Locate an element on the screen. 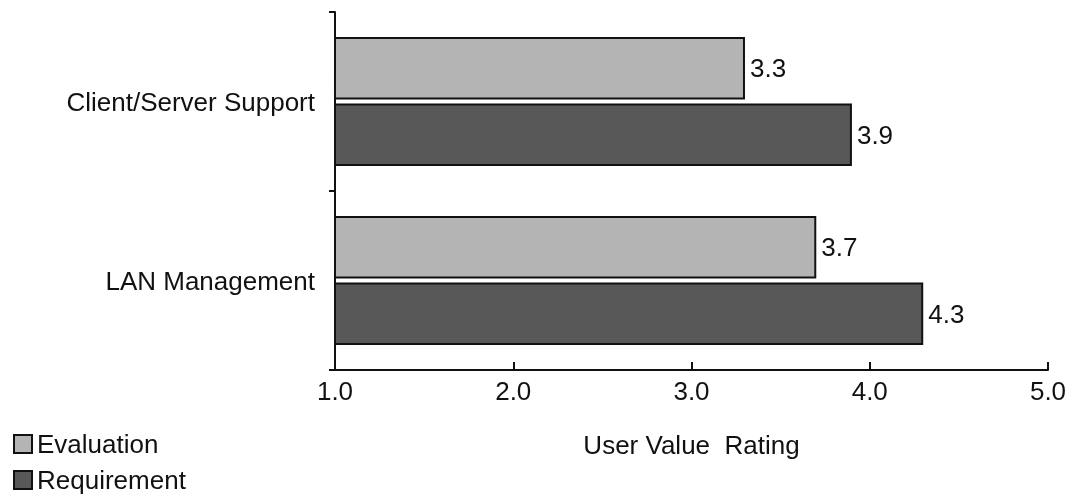  y-tick-label: LAN Management is located at coordinates (210, 280).